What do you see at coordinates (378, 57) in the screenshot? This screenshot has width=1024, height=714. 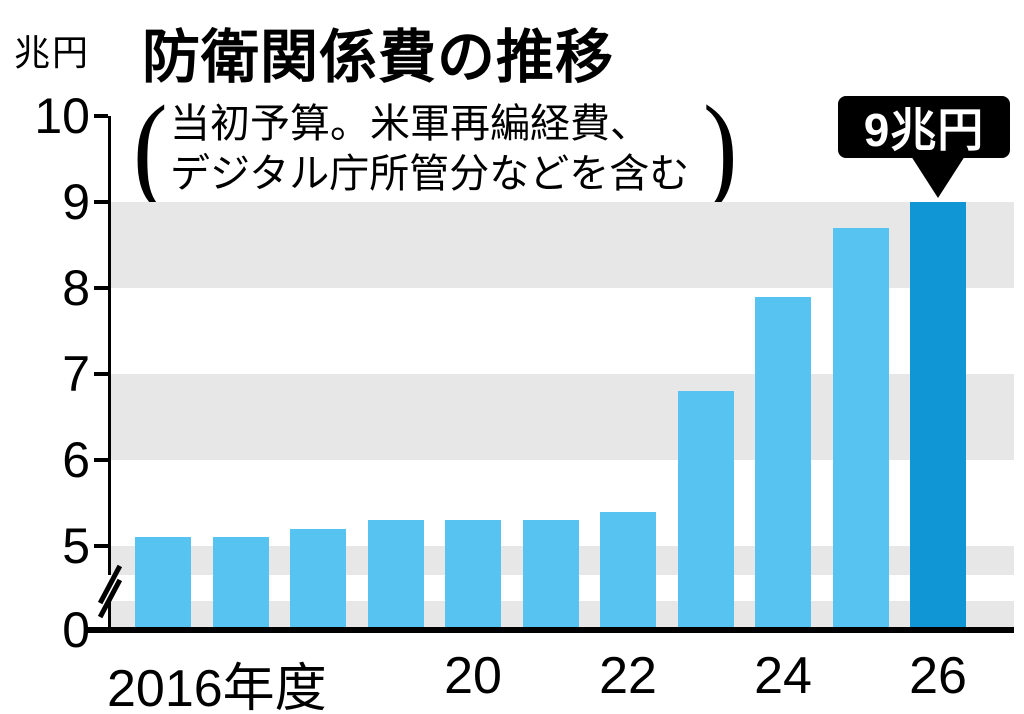 I see `chart-title: 防衛関係費の推移` at bounding box center [378, 57].